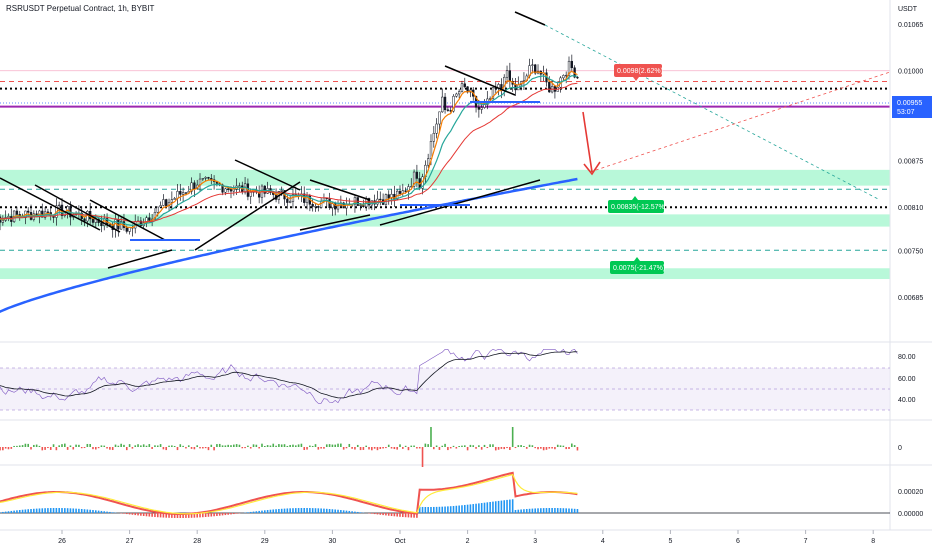  What do you see at coordinates (400, 541) in the screenshot?
I see `time-tick-label: Oct` at bounding box center [400, 541].